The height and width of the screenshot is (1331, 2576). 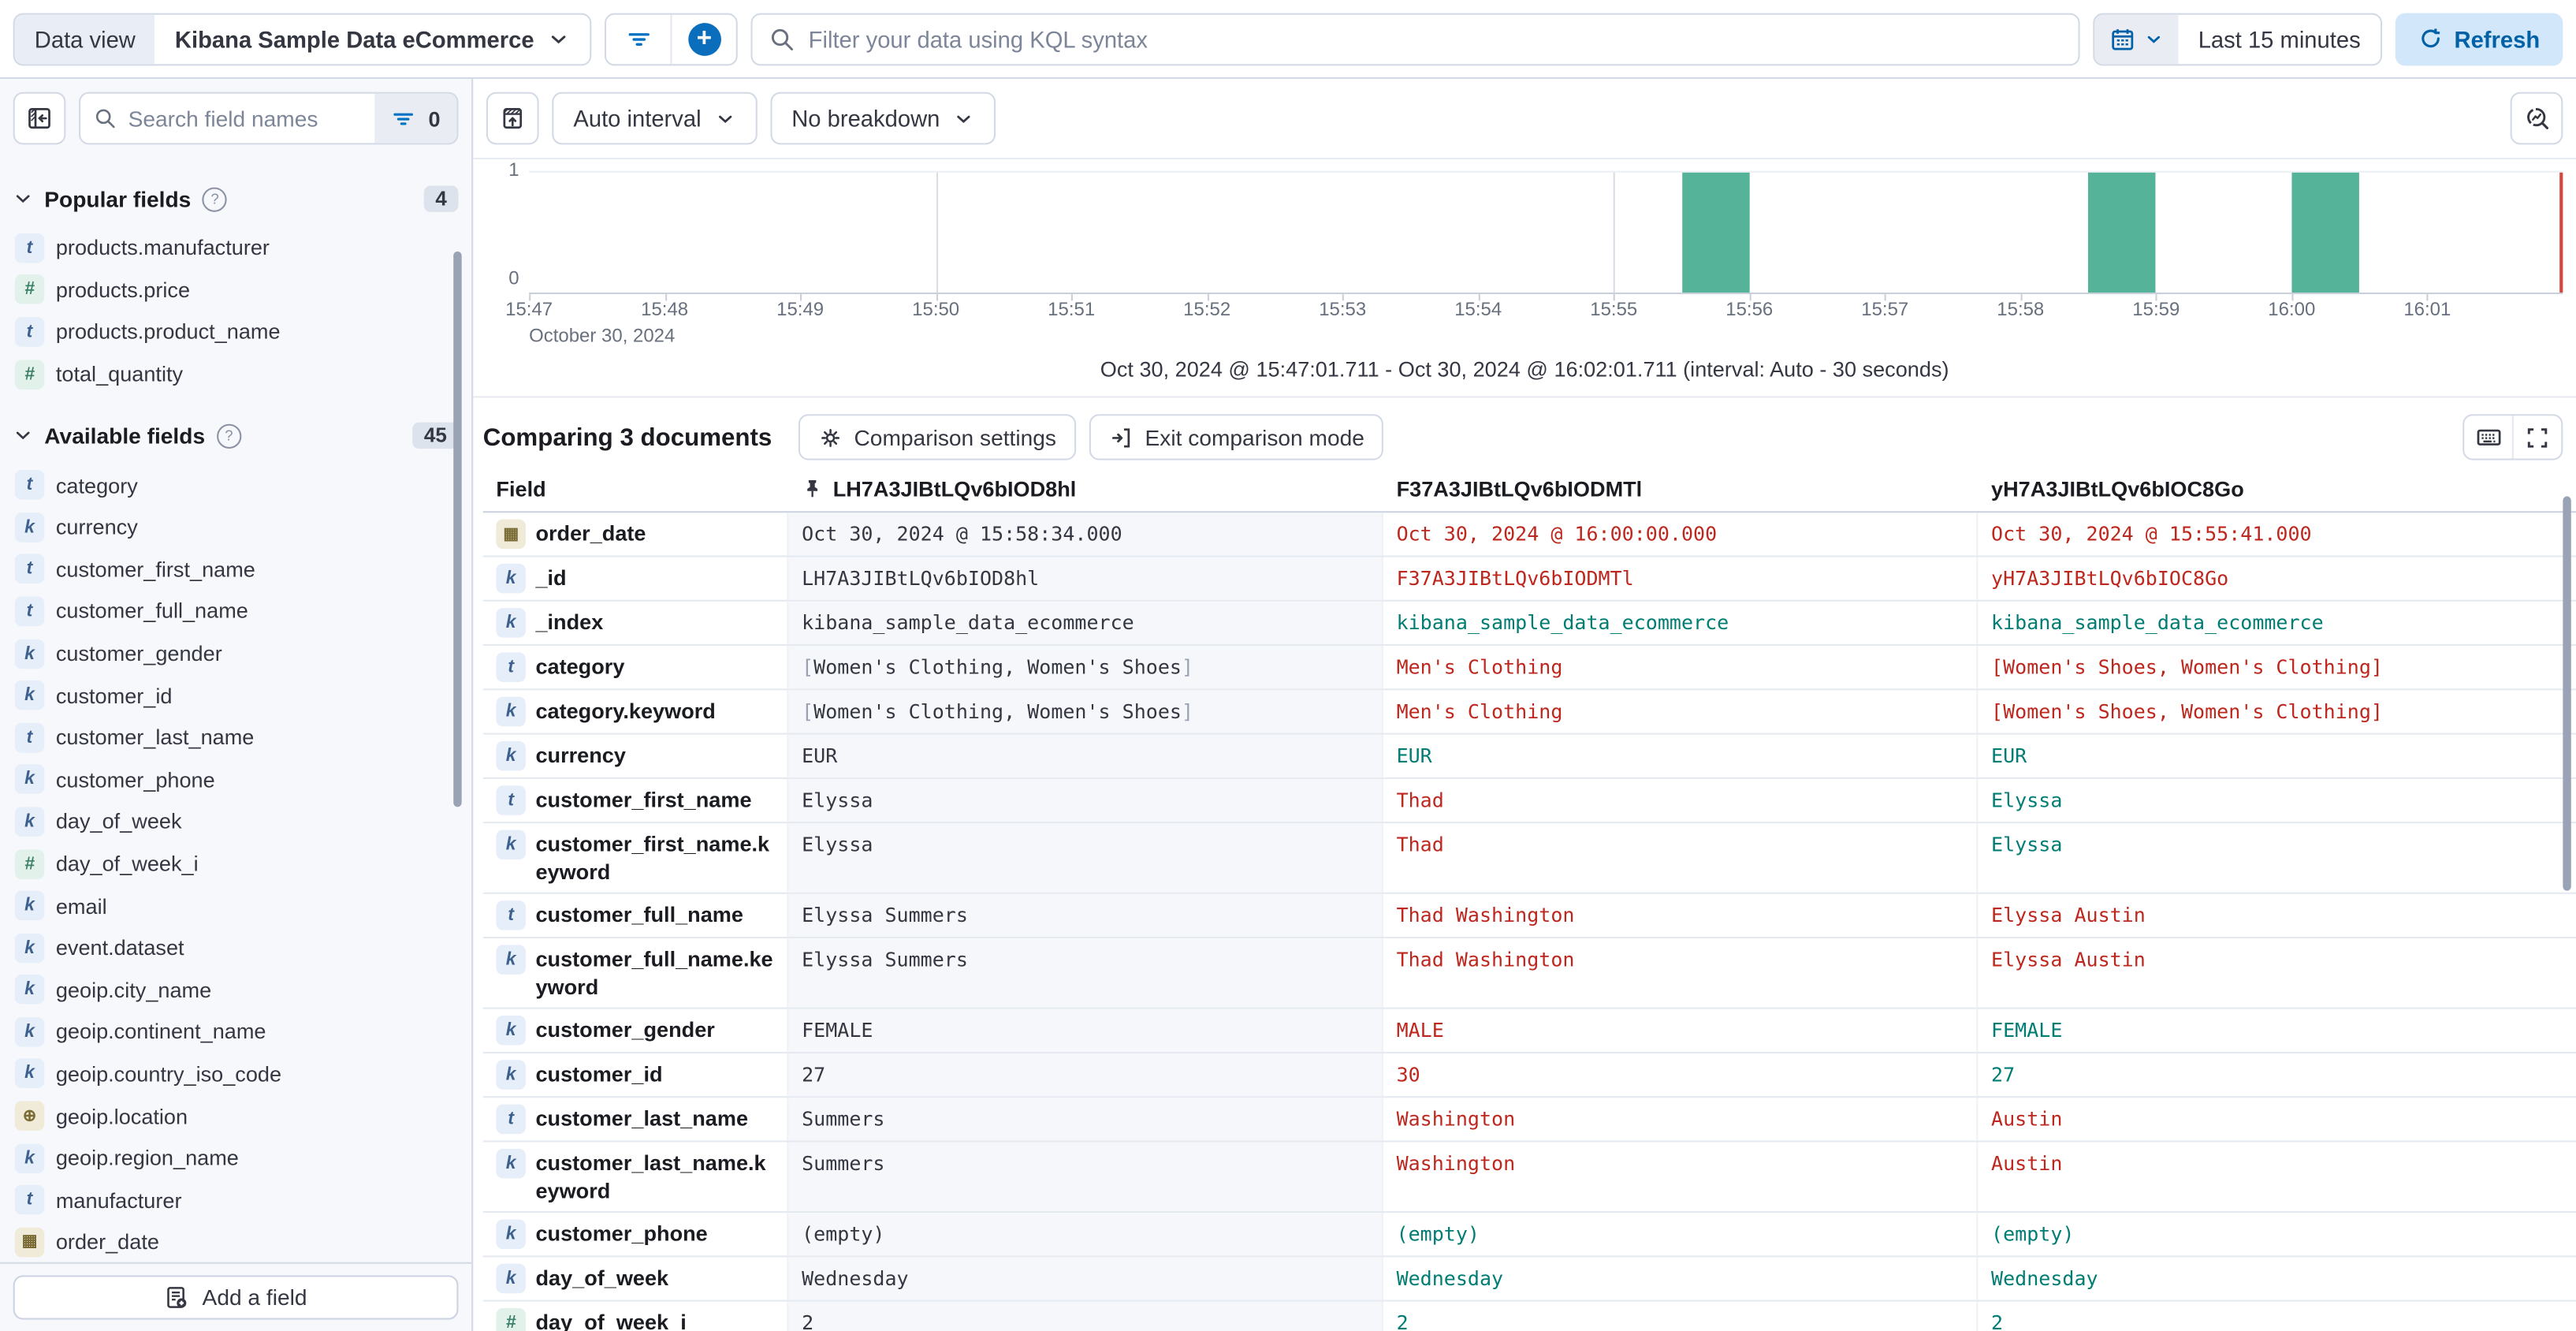 What do you see at coordinates (636, 973) in the screenshot?
I see `field-cell: k customer_full_name.keyword` at bounding box center [636, 973].